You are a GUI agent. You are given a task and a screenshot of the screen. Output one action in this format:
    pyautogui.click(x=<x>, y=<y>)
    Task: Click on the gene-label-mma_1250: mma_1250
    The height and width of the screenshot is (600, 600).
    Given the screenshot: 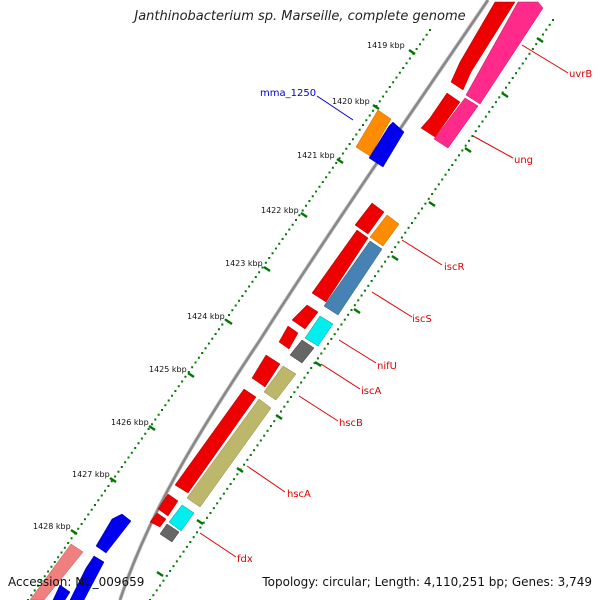 What is the action you would take?
    pyautogui.click(x=288, y=93)
    